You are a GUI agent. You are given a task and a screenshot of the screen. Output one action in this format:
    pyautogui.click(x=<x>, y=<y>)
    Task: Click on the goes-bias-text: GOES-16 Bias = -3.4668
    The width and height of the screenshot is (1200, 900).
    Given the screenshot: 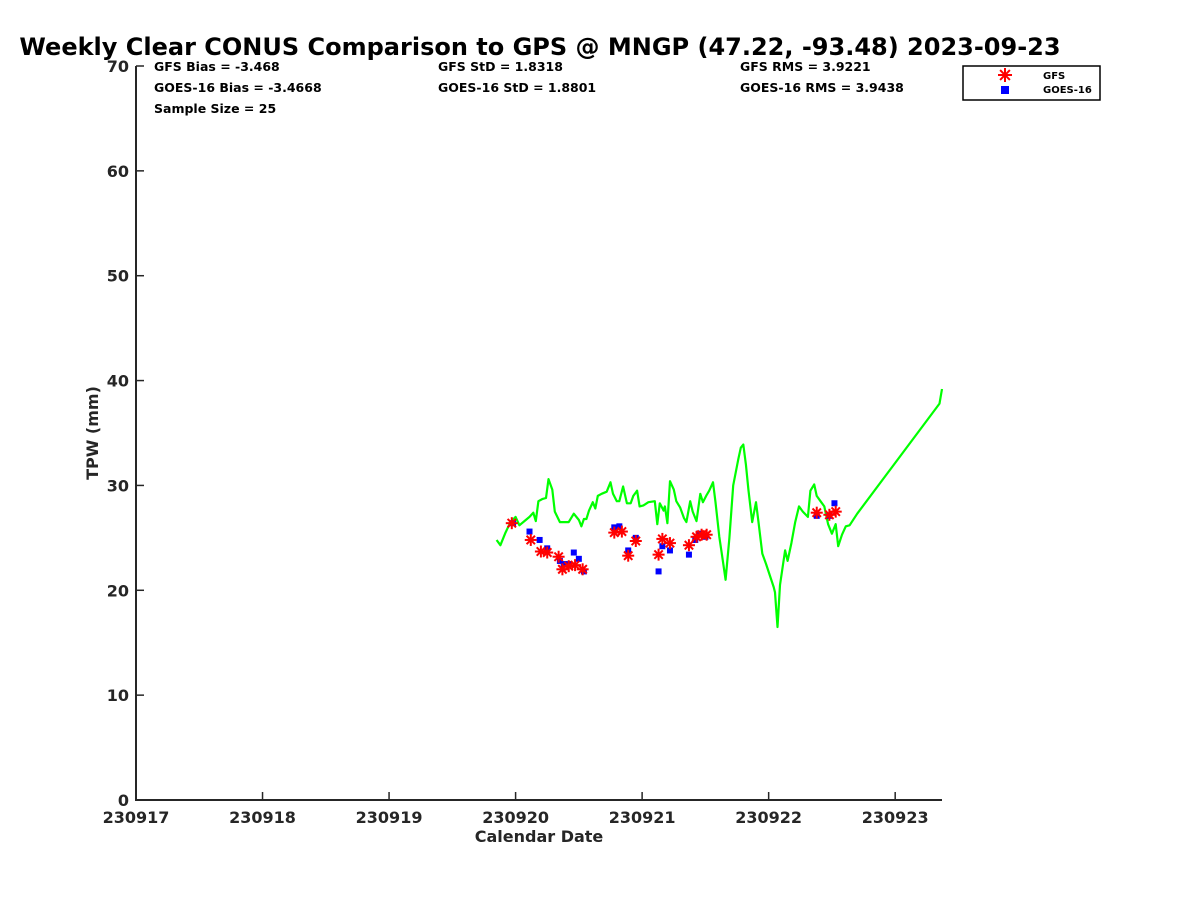 What is the action you would take?
    pyautogui.click(x=238, y=87)
    